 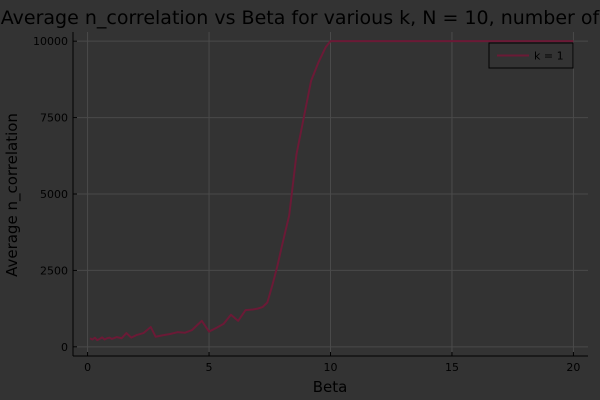 I want to click on x-tick-label-4: 20, so click(x=573, y=367).